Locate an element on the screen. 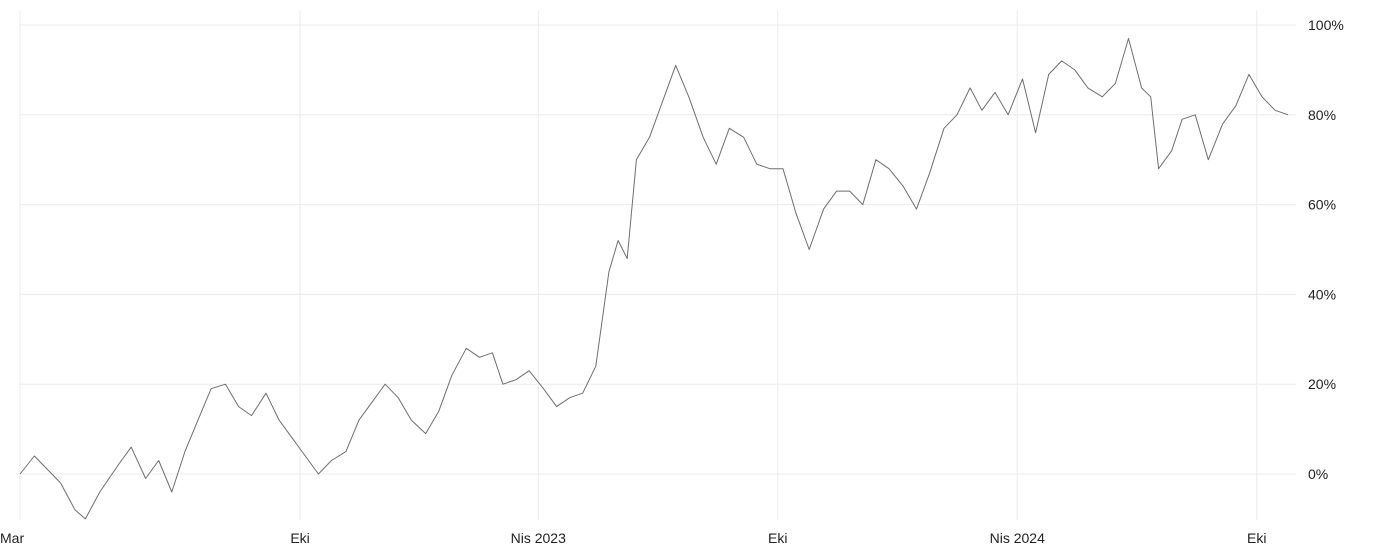  y-tick-label: 0% is located at coordinates (1318, 474).